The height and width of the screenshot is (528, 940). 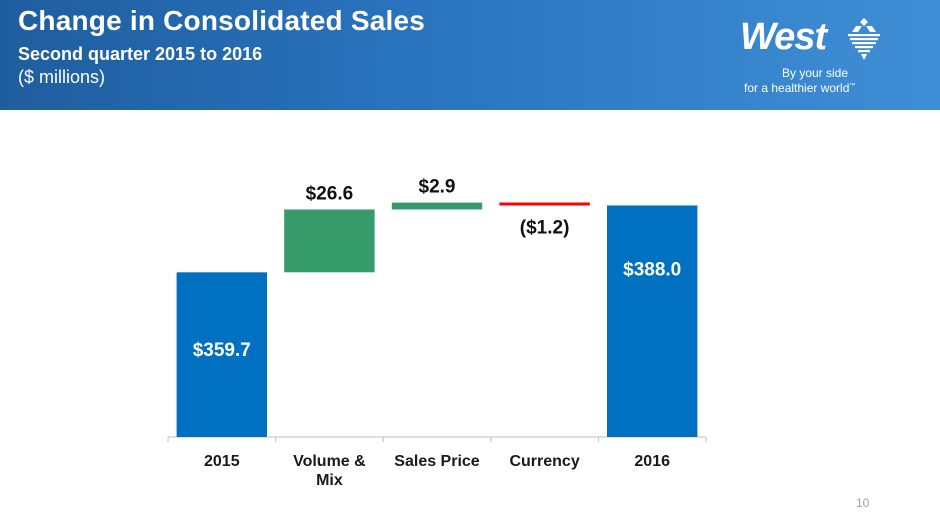 What do you see at coordinates (544, 204) in the screenshot?
I see `bar-currency` at bounding box center [544, 204].